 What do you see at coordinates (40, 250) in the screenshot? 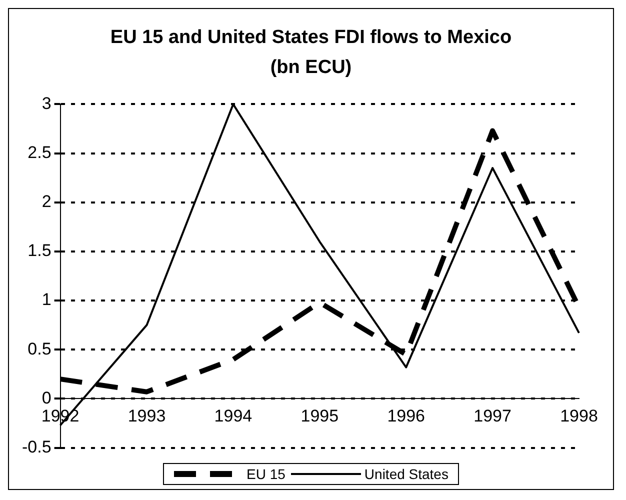
I see `y-tick-label: 1.5` at bounding box center [40, 250].